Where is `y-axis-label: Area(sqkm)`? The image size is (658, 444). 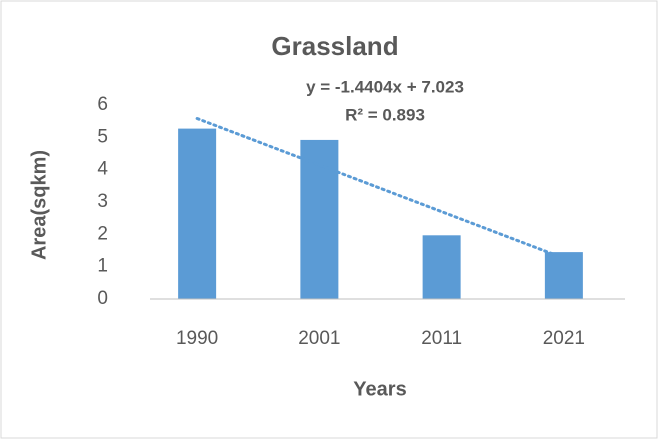 y-axis-label: Area(sqkm) is located at coordinates (39, 205).